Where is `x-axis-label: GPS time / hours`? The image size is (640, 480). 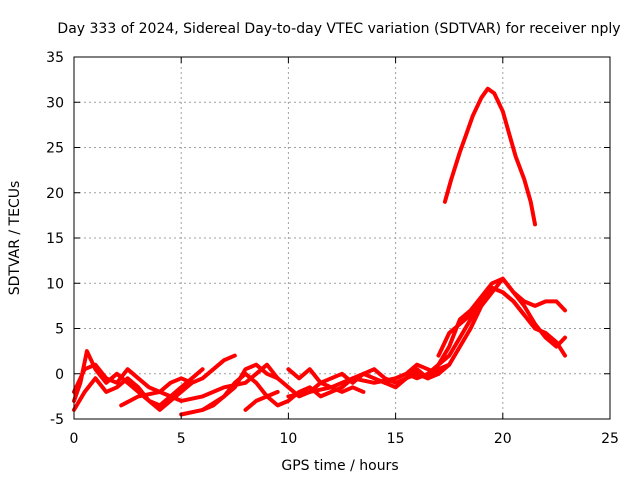
x-axis-label: GPS time / hours is located at coordinates (339, 466).